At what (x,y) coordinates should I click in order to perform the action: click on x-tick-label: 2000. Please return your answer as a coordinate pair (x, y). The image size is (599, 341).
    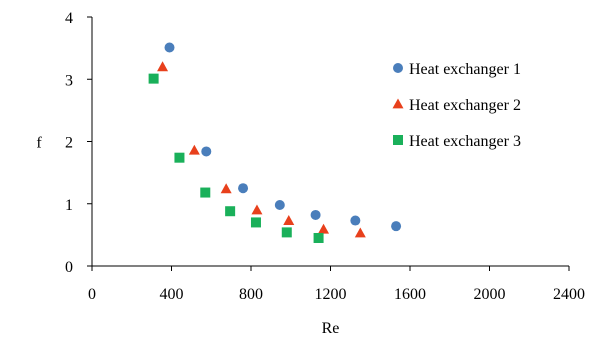
    Looking at the image, I should click on (490, 294).